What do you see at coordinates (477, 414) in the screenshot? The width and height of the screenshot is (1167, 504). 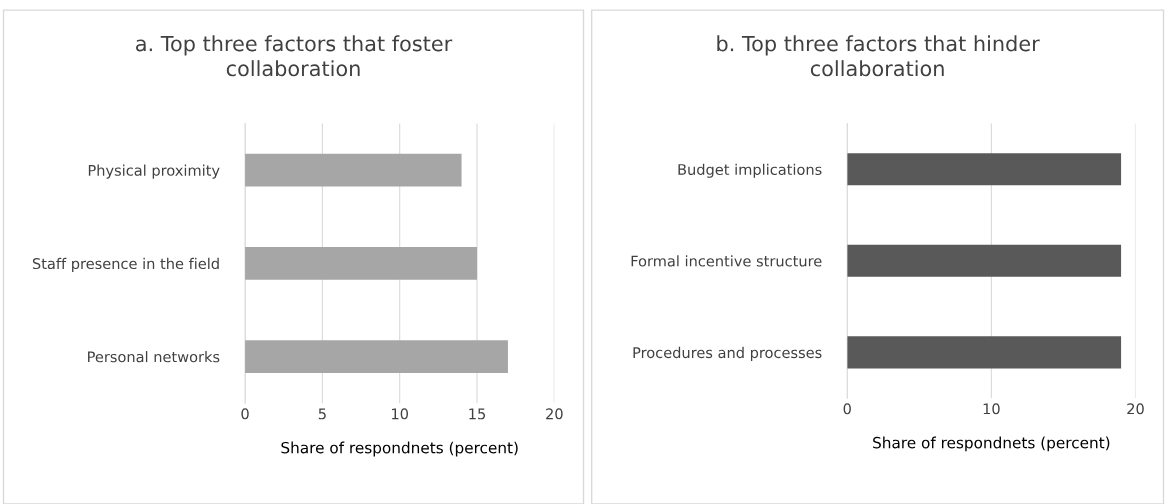 I see `x-tick-label: 15` at bounding box center [477, 414].